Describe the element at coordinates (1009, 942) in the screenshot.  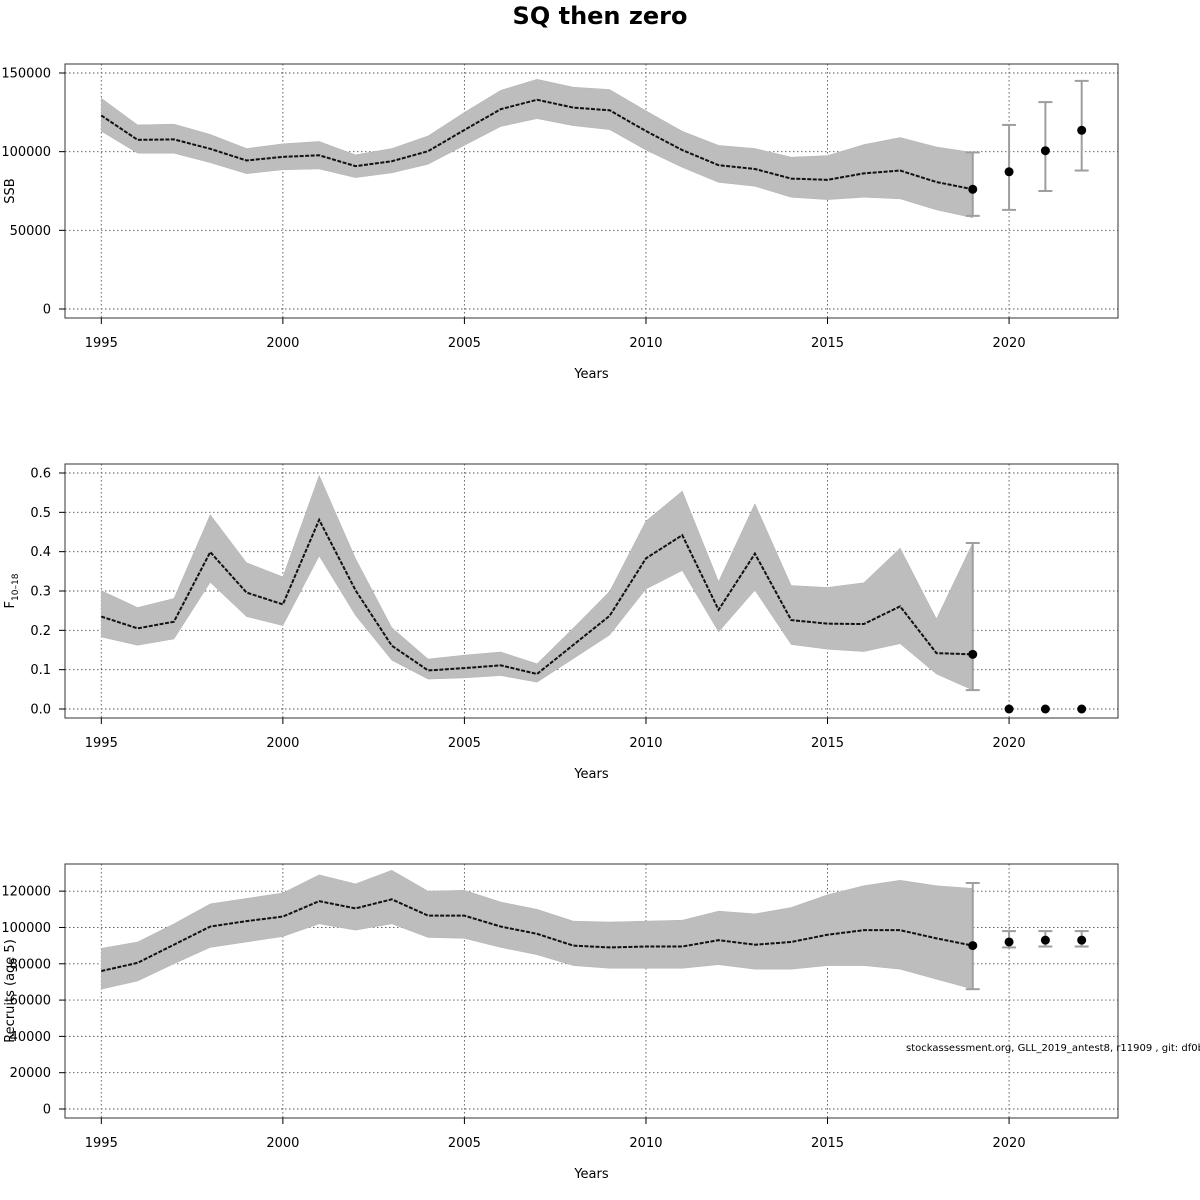
I see `panel-3-point-2020` at that location.